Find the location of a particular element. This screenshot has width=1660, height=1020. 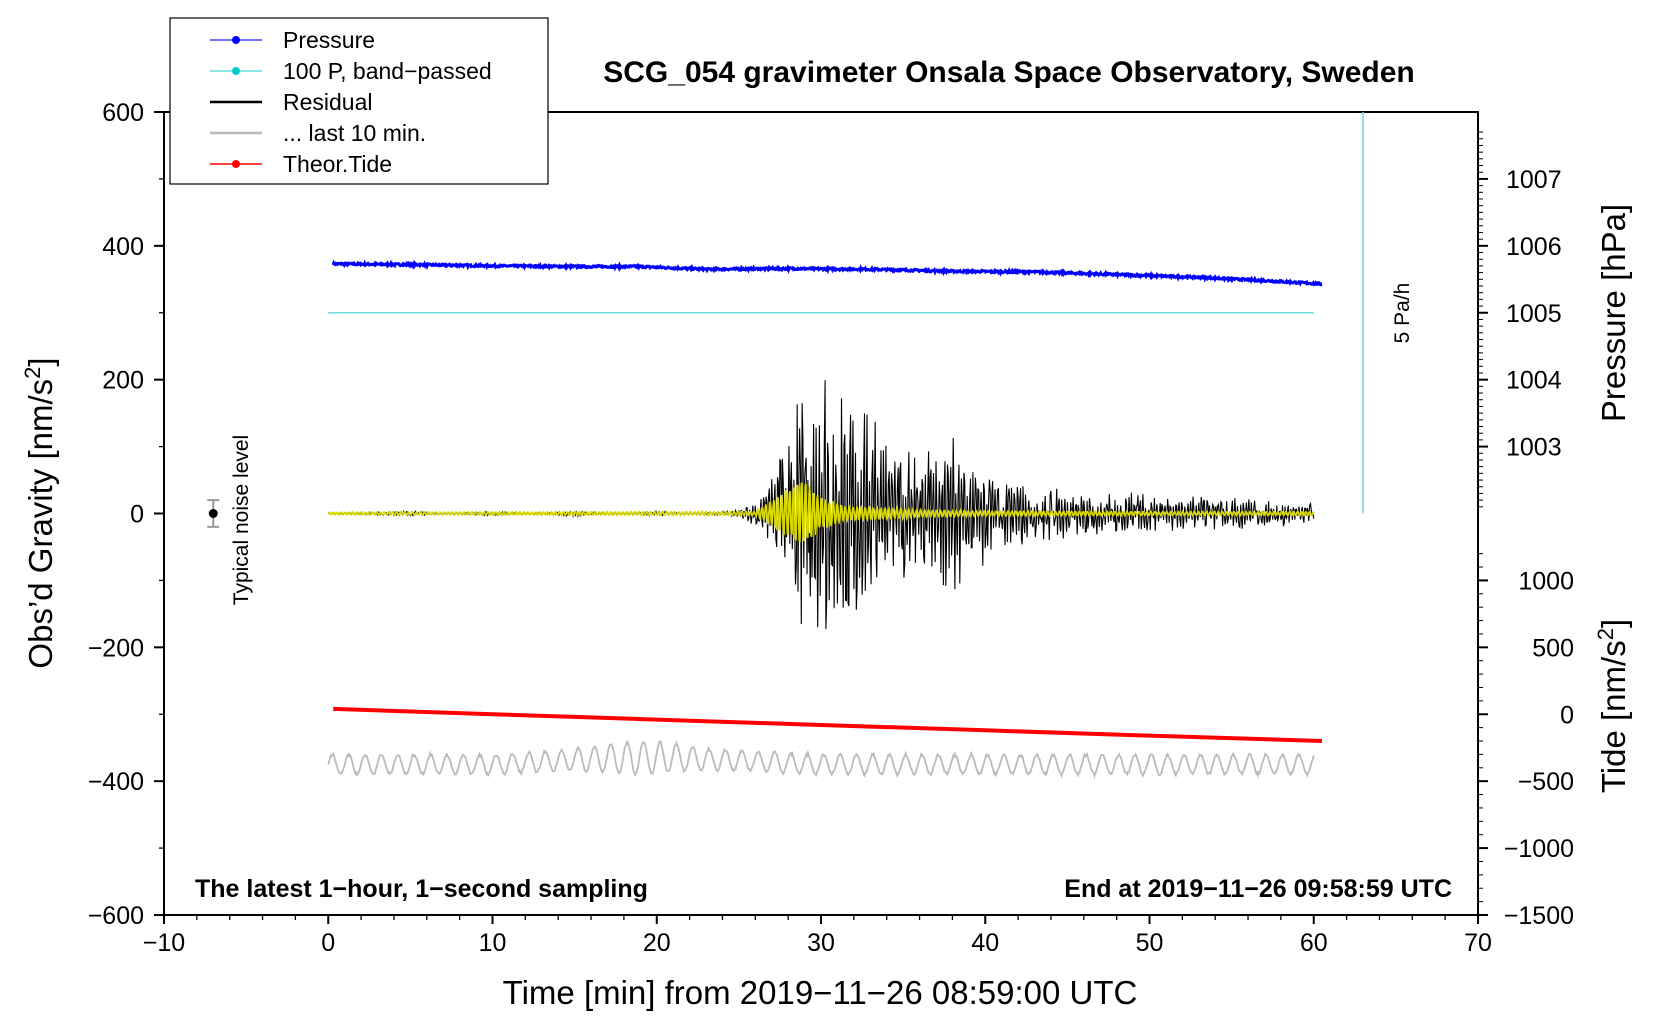

legend-item: ... last 10 min. is located at coordinates (318, 133).